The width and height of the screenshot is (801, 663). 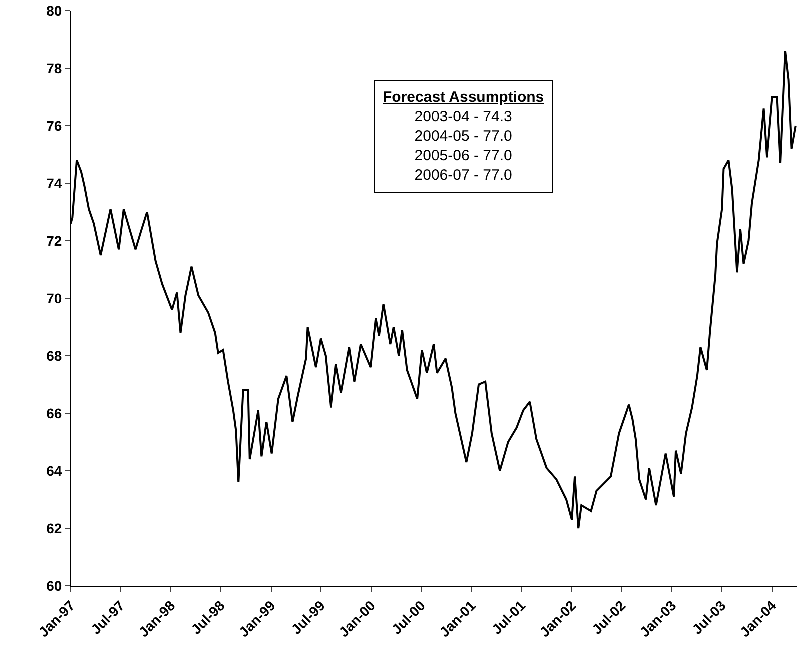 I want to click on annotation: 2005-06 - 77.0, so click(x=463, y=156).